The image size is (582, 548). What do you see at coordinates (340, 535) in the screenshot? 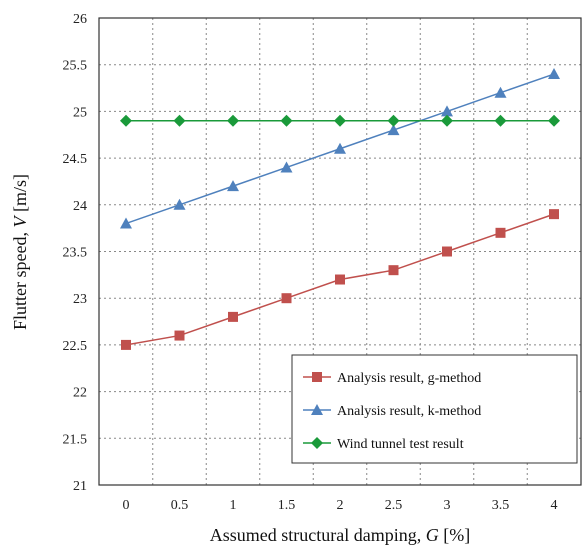
I see `x-axis-title: Assumed structural damping, G [%]` at bounding box center [340, 535].